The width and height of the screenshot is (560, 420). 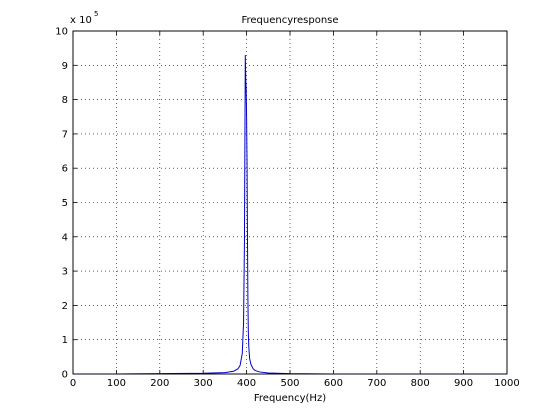 What do you see at coordinates (73, 383) in the screenshot?
I see `x-tick-label: 0` at bounding box center [73, 383].